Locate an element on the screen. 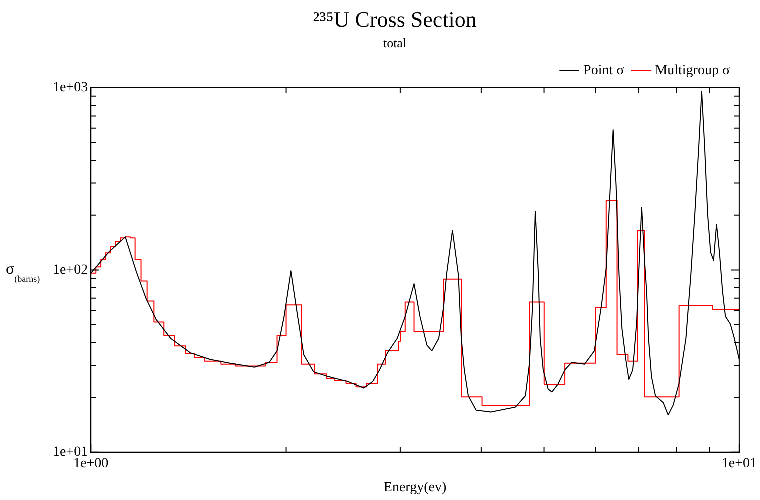 This screenshot has height=500, width=760. chart-title: ²³⁵U Cross Section is located at coordinates (395, 19).